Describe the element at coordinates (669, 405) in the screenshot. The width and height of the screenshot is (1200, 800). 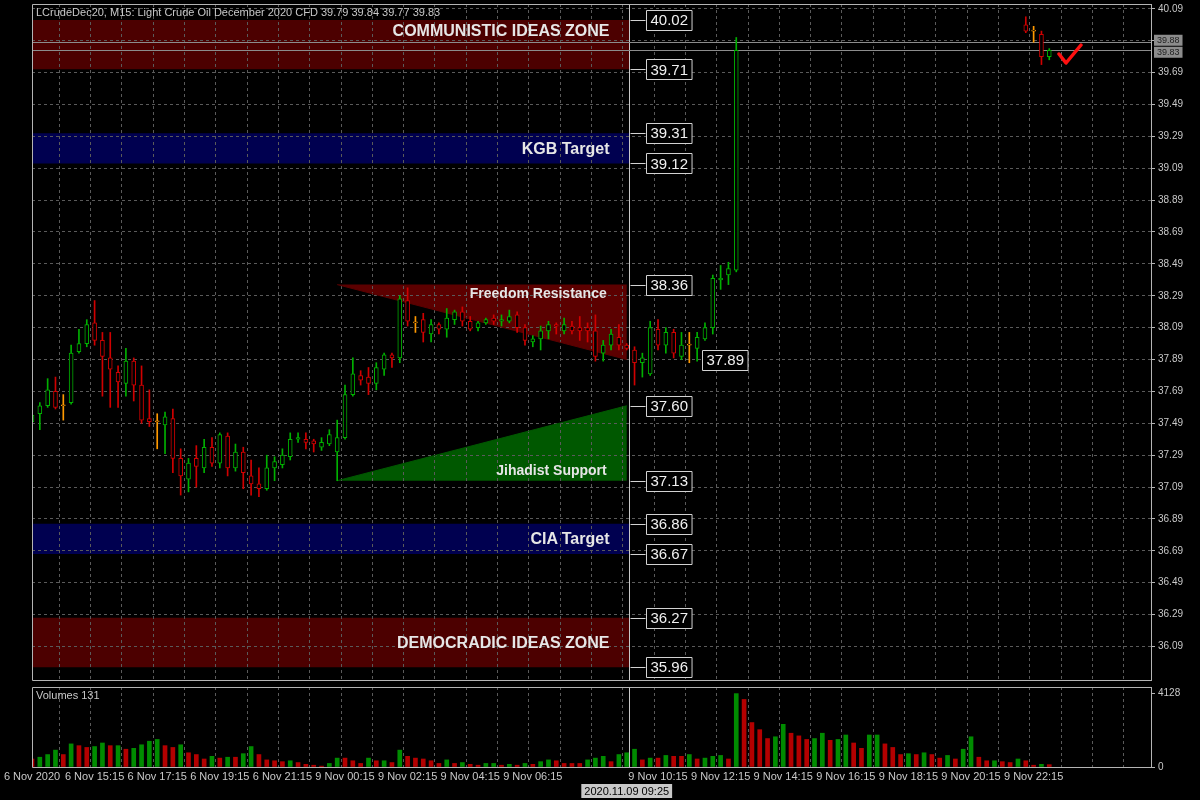
I see `annotation: 37.60` at that location.